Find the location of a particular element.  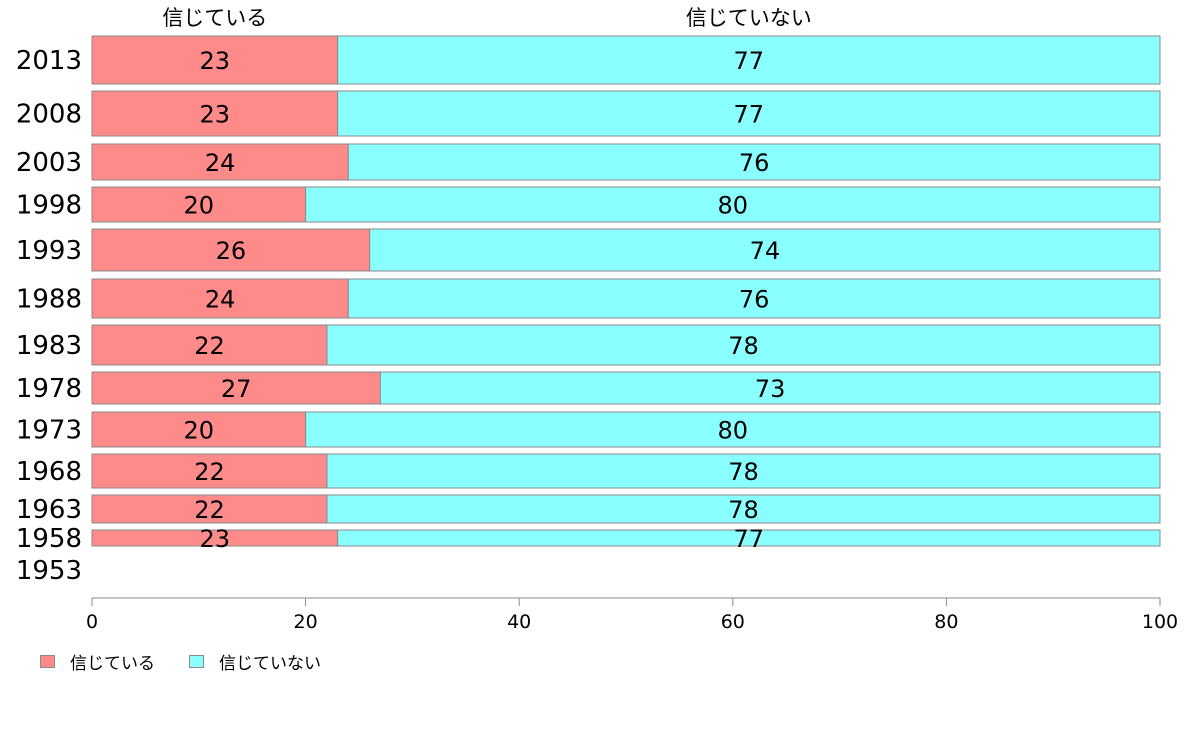

column-headers: 信じている 信じていない is located at coordinates (487, 18).